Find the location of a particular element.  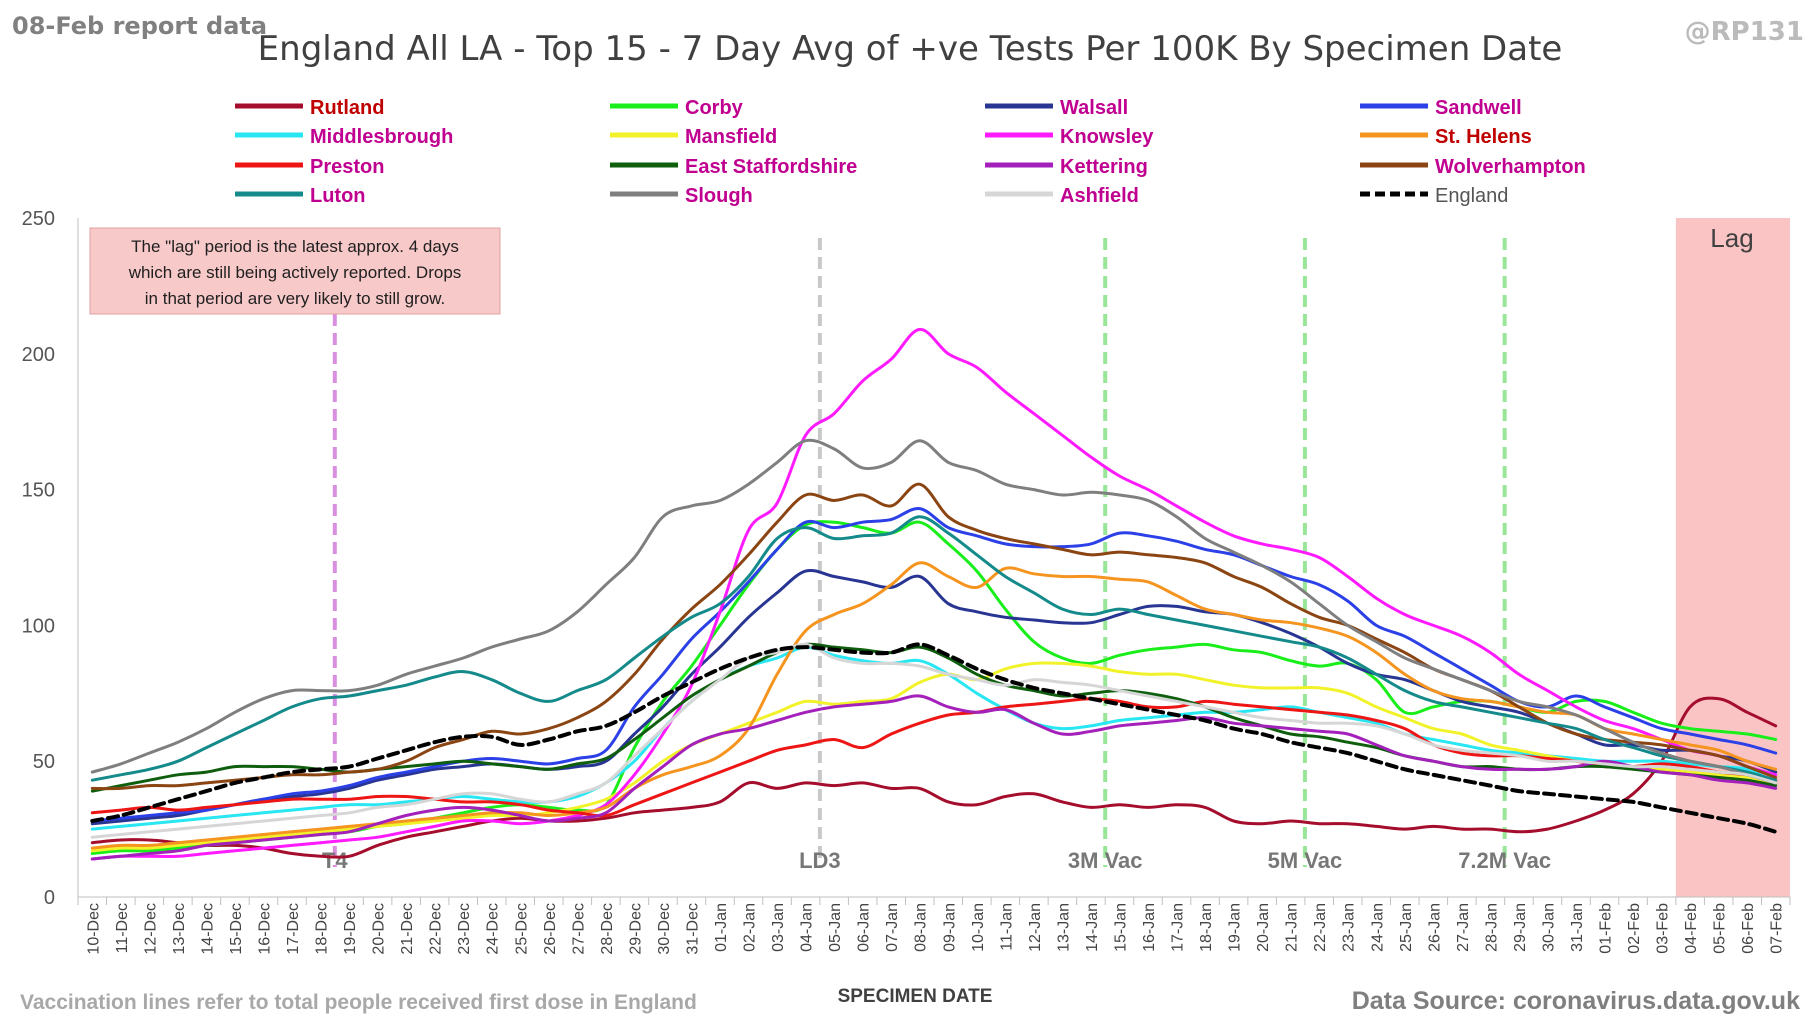

legend-item: England is located at coordinates (1434, 196).